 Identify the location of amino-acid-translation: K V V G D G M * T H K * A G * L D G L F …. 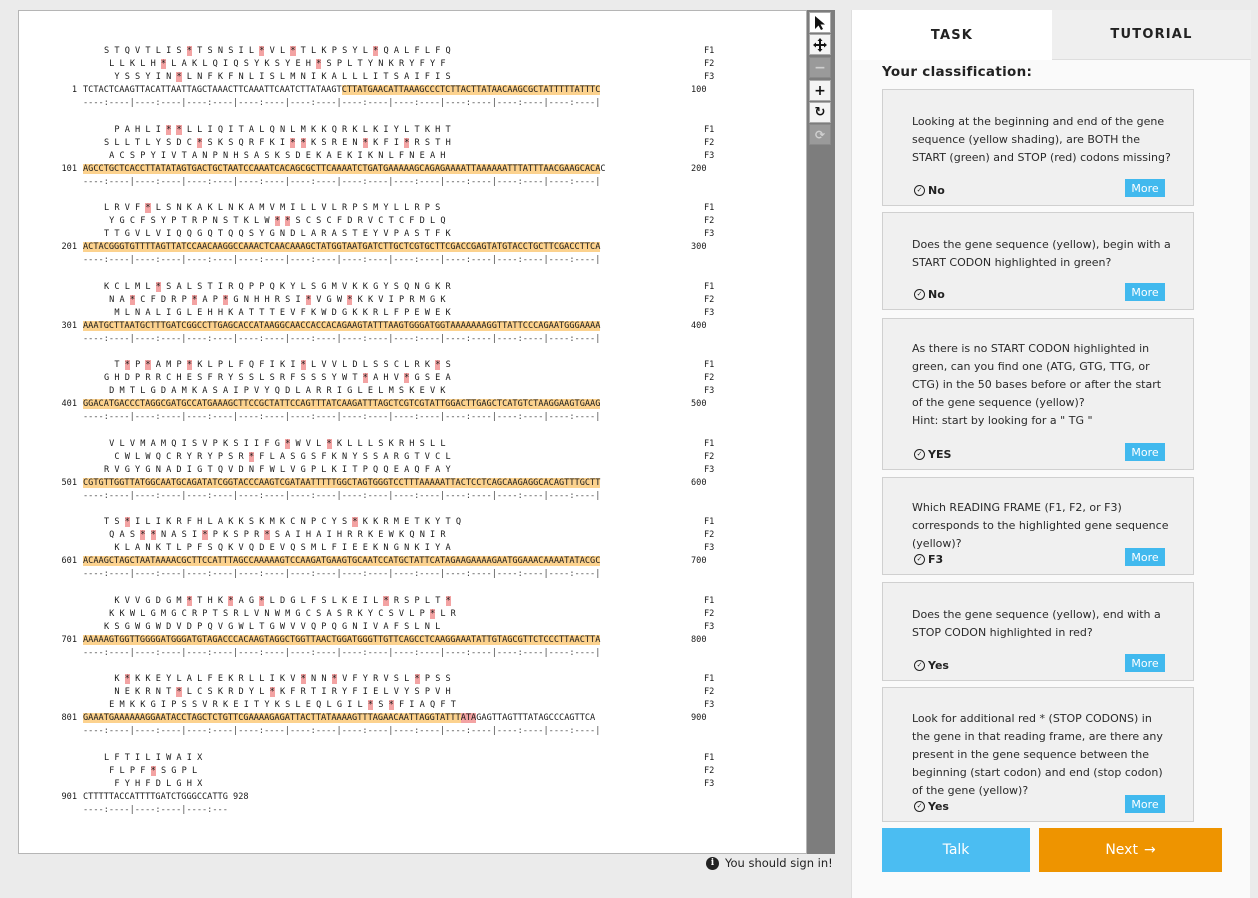
(277, 600).